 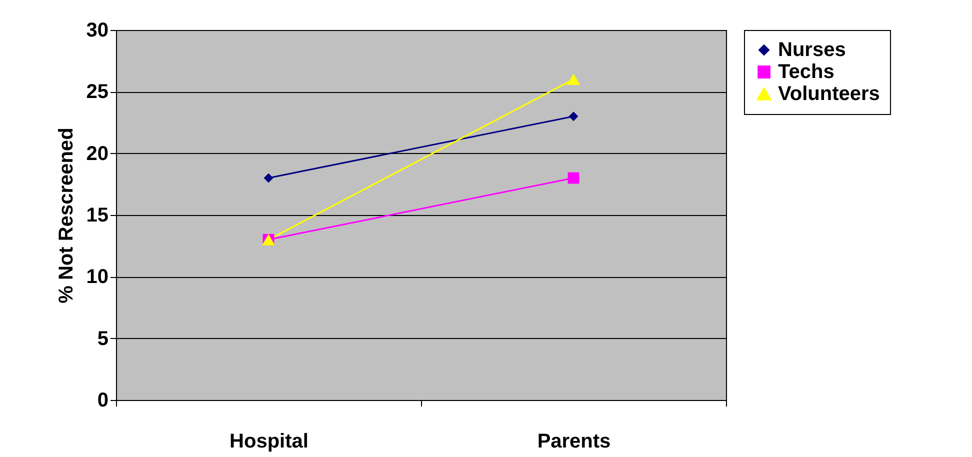 I want to click on legend-label: Techs, so click(x=806, y=72).